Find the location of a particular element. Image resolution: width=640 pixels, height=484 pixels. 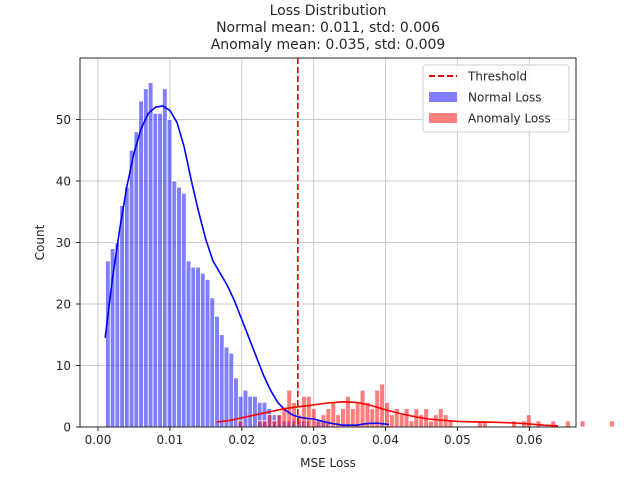

legend-threshold-label: Threshold is located at coordinates (497, 77).